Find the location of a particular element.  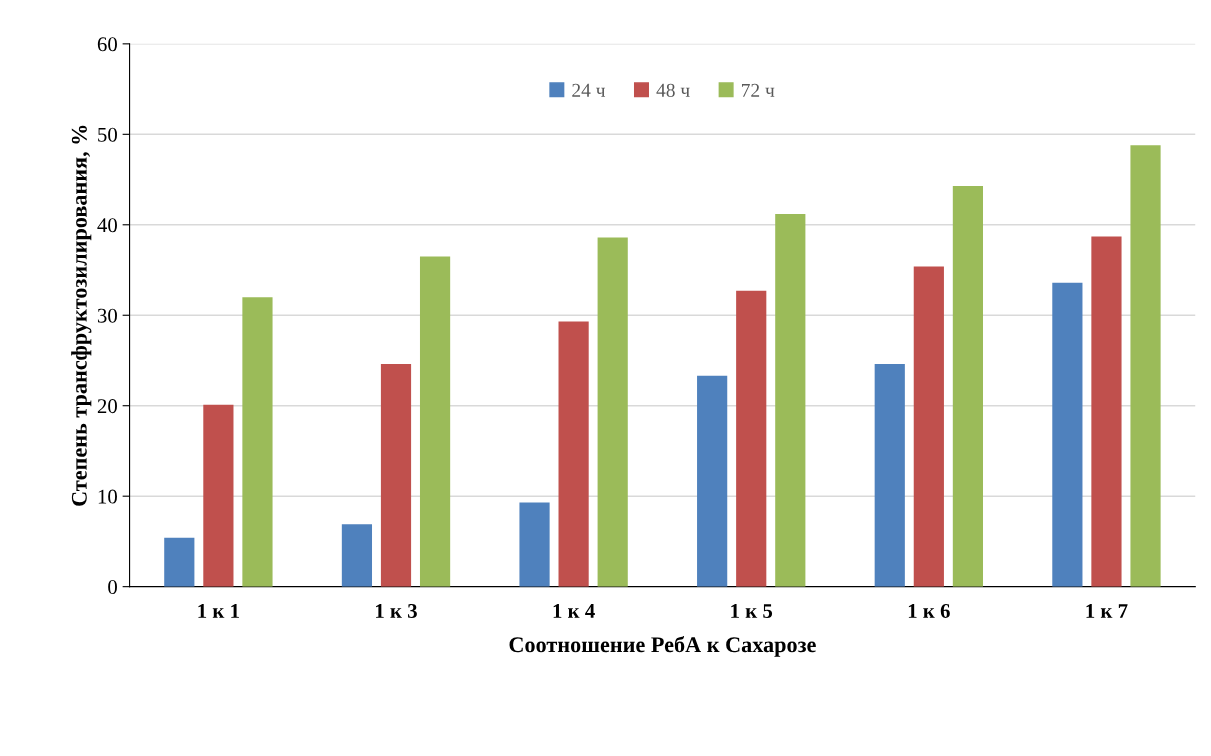

y-tick-label: 20 is located at coordinates (107, 406).